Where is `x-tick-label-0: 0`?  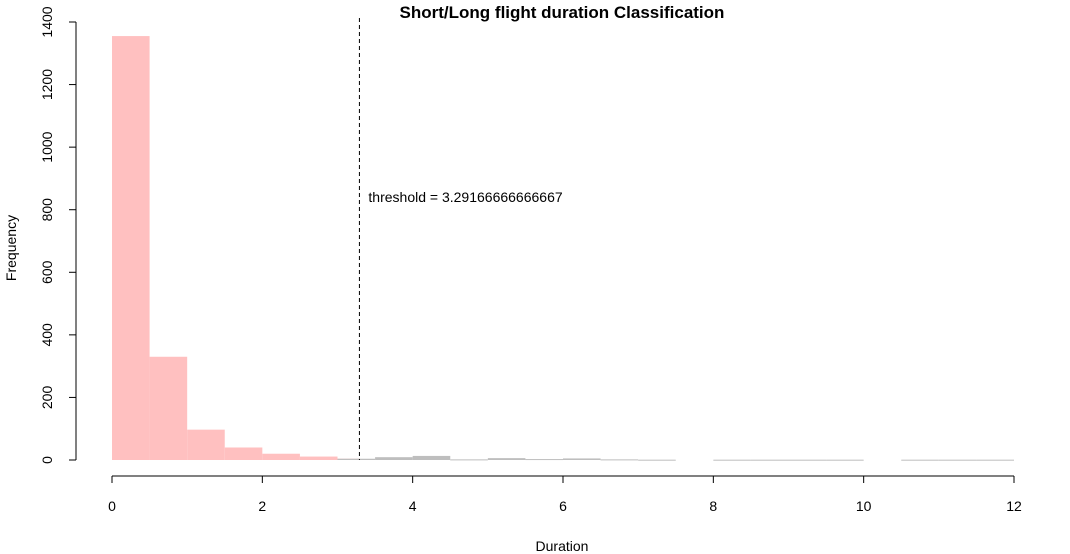
x-tick-label-0: 0 is located at coordinates (112, 506).